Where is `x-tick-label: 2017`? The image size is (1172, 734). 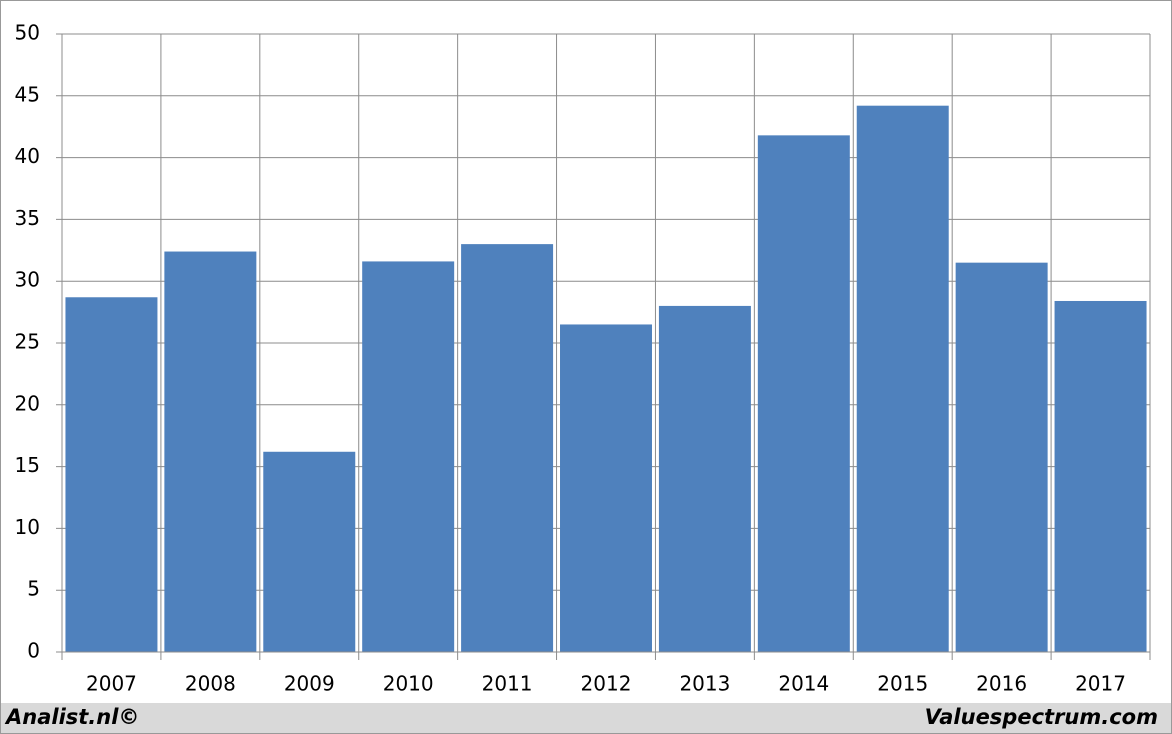
x-tick-label: 2017 is located at coordinates (1100, 684).